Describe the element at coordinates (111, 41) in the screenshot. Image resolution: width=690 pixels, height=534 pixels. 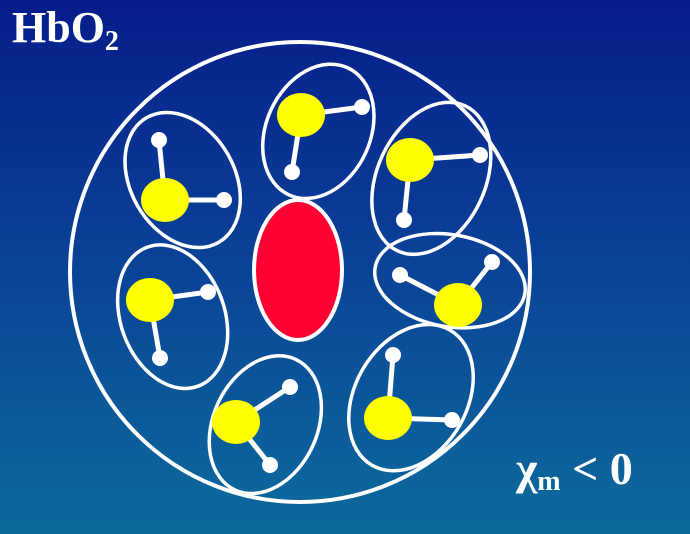
I see `title-subscript: 2` at that location.